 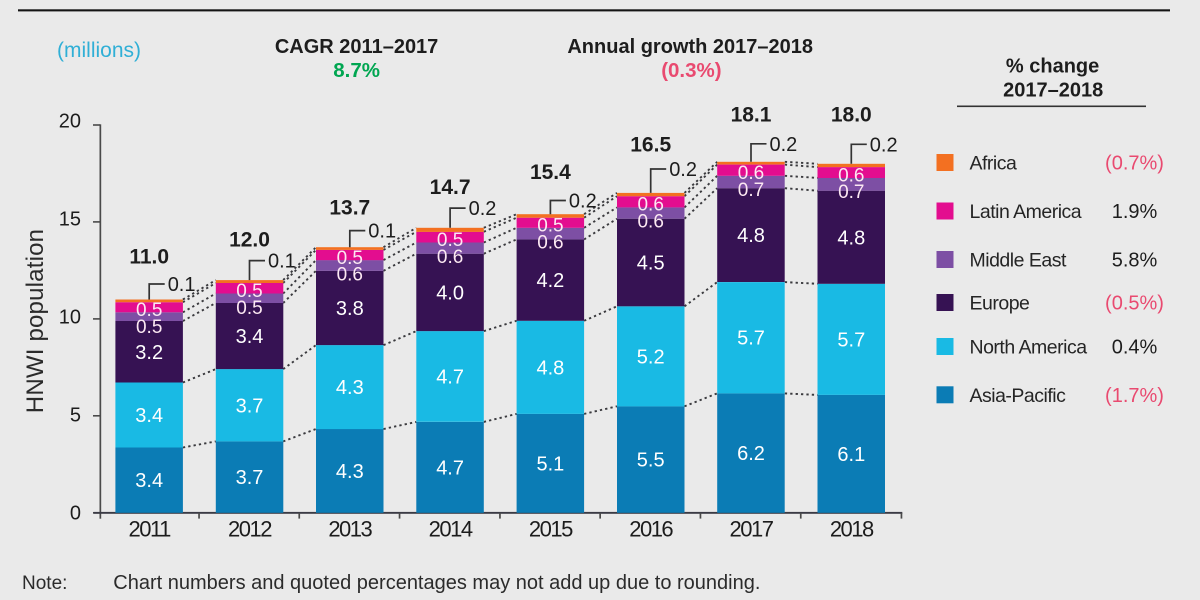 I want to click on svg-text: 12.0, so click(x=249, y=240).